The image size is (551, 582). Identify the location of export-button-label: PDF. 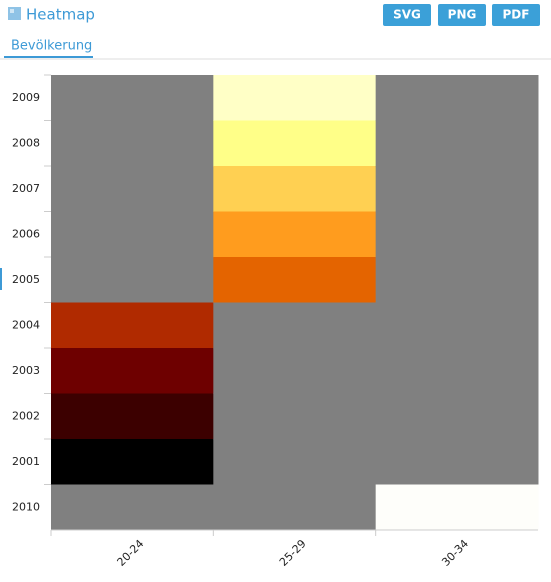
(516, 15).